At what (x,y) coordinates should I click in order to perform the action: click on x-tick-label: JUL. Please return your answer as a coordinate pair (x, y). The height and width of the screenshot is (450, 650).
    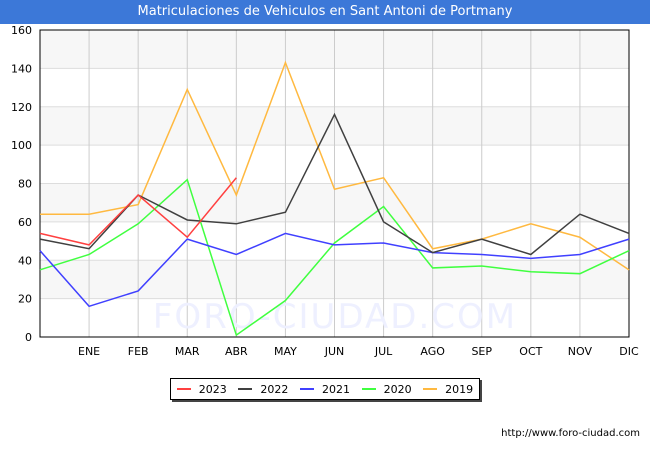
    Looking at the image, I should click on (383, 351).